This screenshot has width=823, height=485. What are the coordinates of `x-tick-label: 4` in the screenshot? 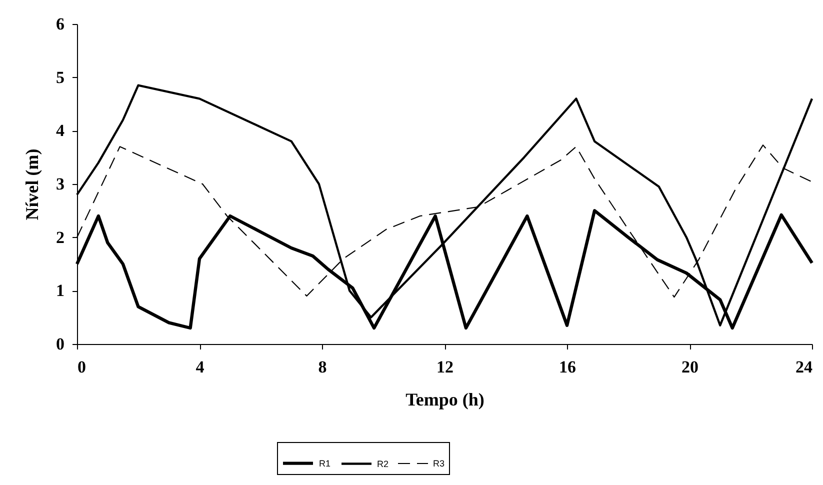 It's located at (200, 367).